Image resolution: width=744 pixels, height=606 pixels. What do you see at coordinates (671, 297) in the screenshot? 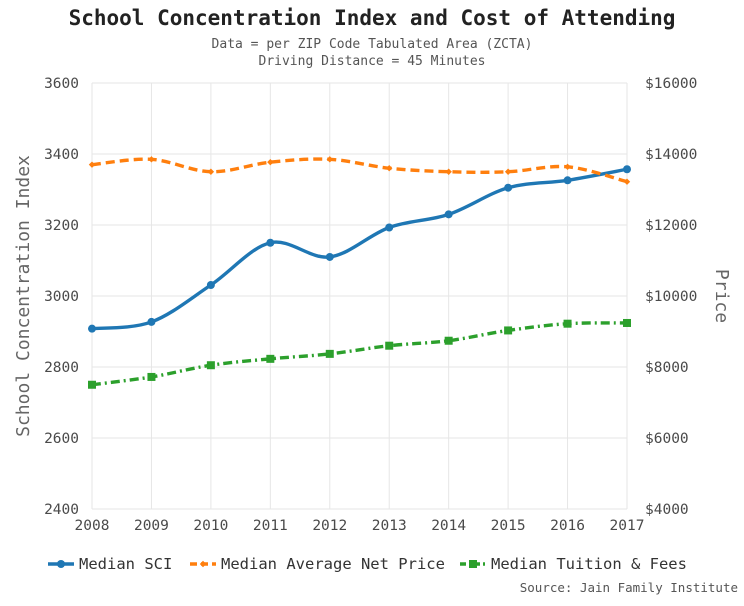
I see `y2-tick-label: $10000` at bounding box center [671, 297].